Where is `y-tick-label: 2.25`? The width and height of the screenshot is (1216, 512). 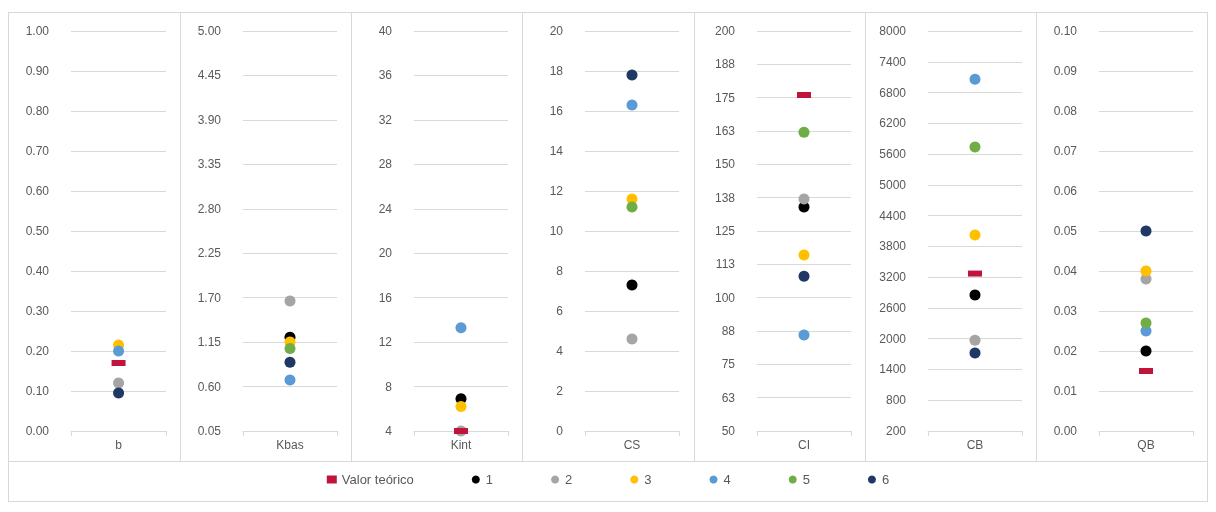
y-tick-label: 2.25 is located at coordinates (209, 253).